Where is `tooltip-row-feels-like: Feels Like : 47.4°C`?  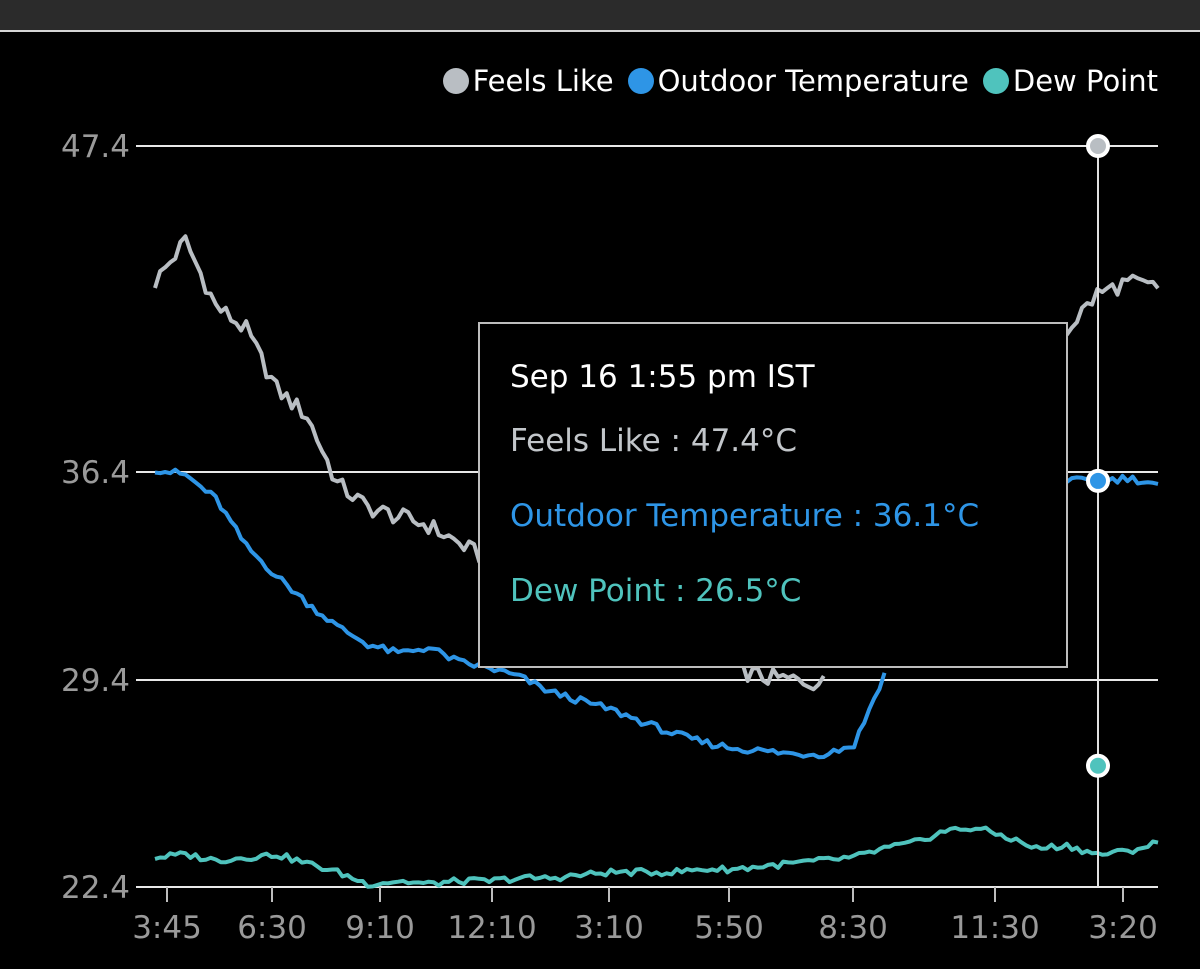 tooltip-row-feels-like: Feels Like : 47.4°C is located at coordinates (654, 441).